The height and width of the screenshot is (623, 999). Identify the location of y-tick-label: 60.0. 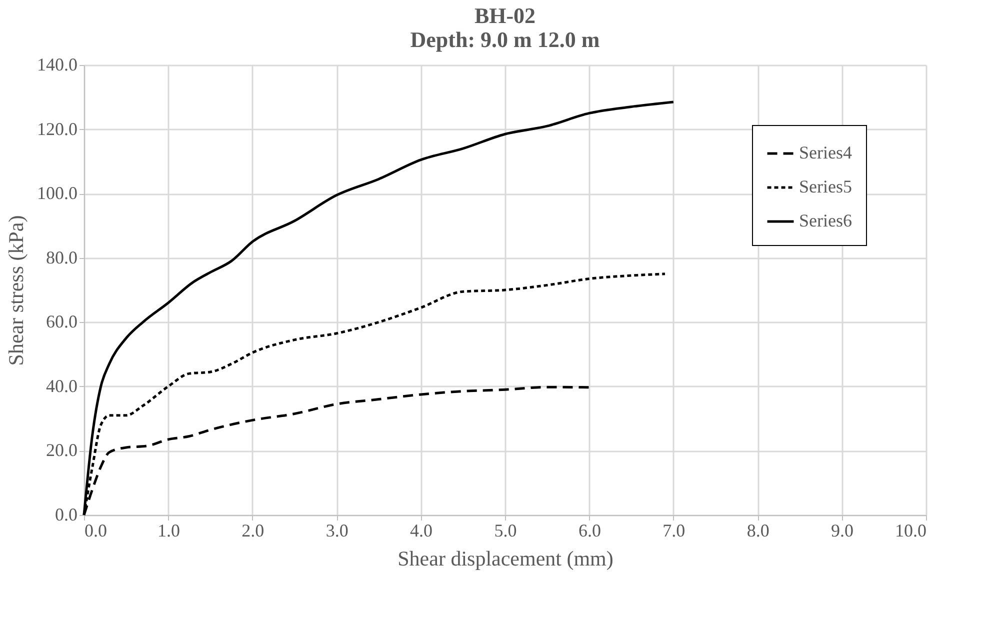
(62, 322).